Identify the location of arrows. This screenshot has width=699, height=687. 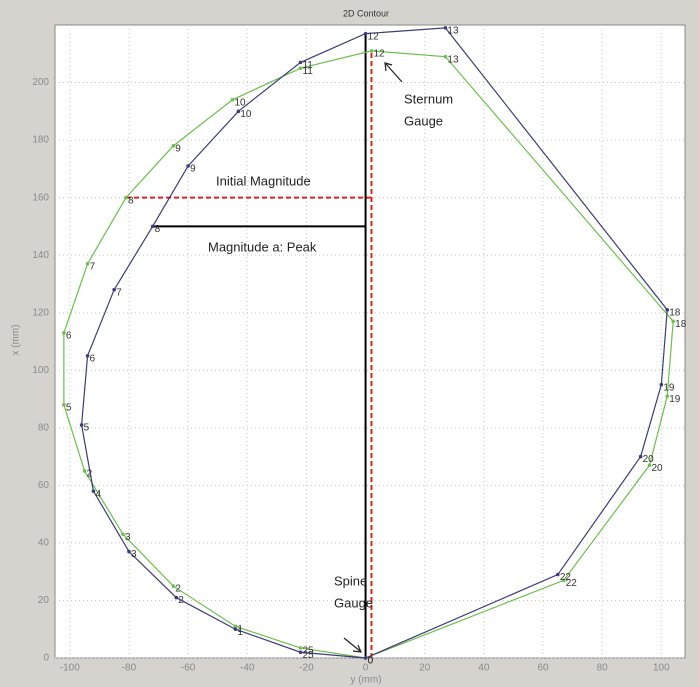
(373, 357).